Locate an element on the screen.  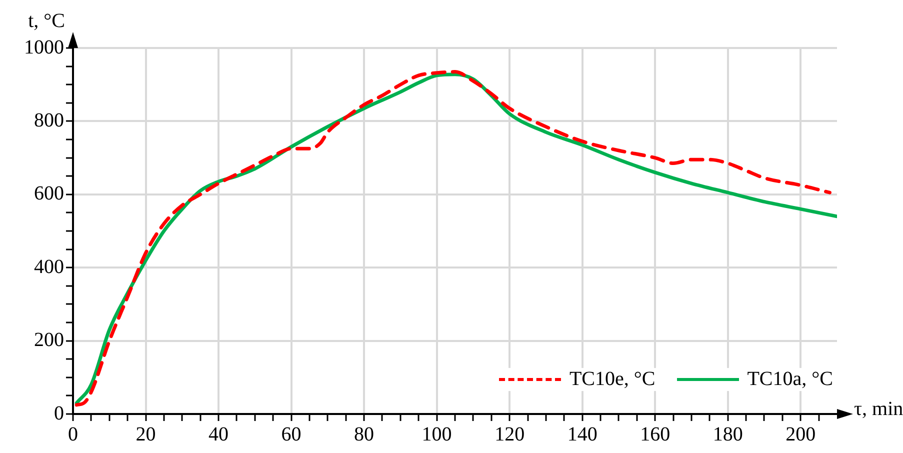
y-tick-label: 800 is located at coordinates (49, 120).